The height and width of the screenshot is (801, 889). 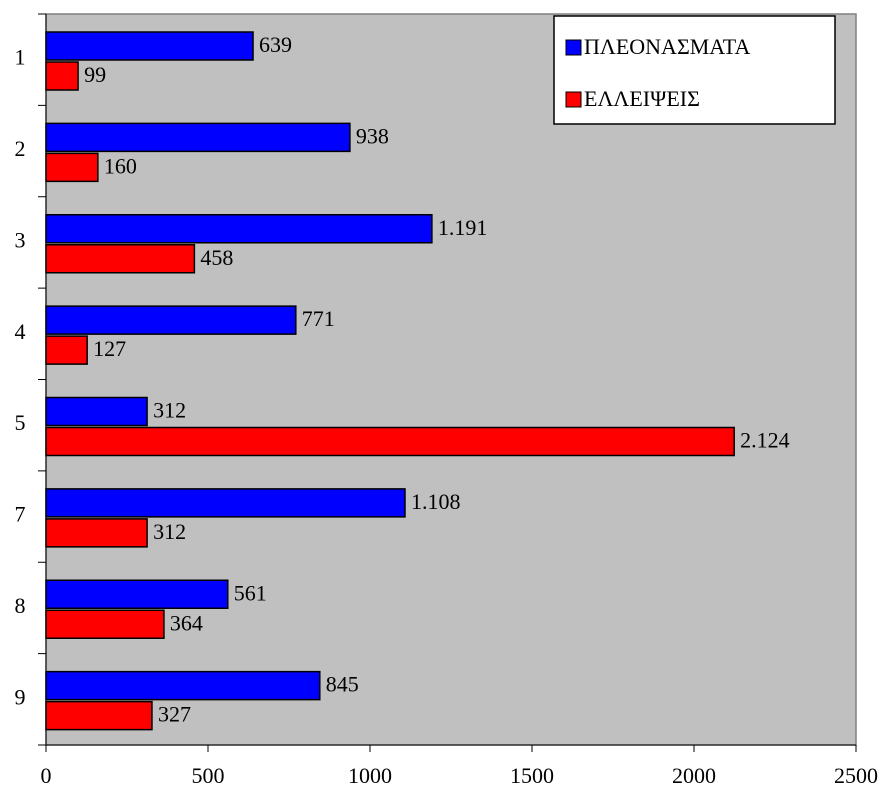 What do you see at coordinates (20, 696) in the screenshot?
I see `y-tick-label: 9` at bounding box center [20, 696].